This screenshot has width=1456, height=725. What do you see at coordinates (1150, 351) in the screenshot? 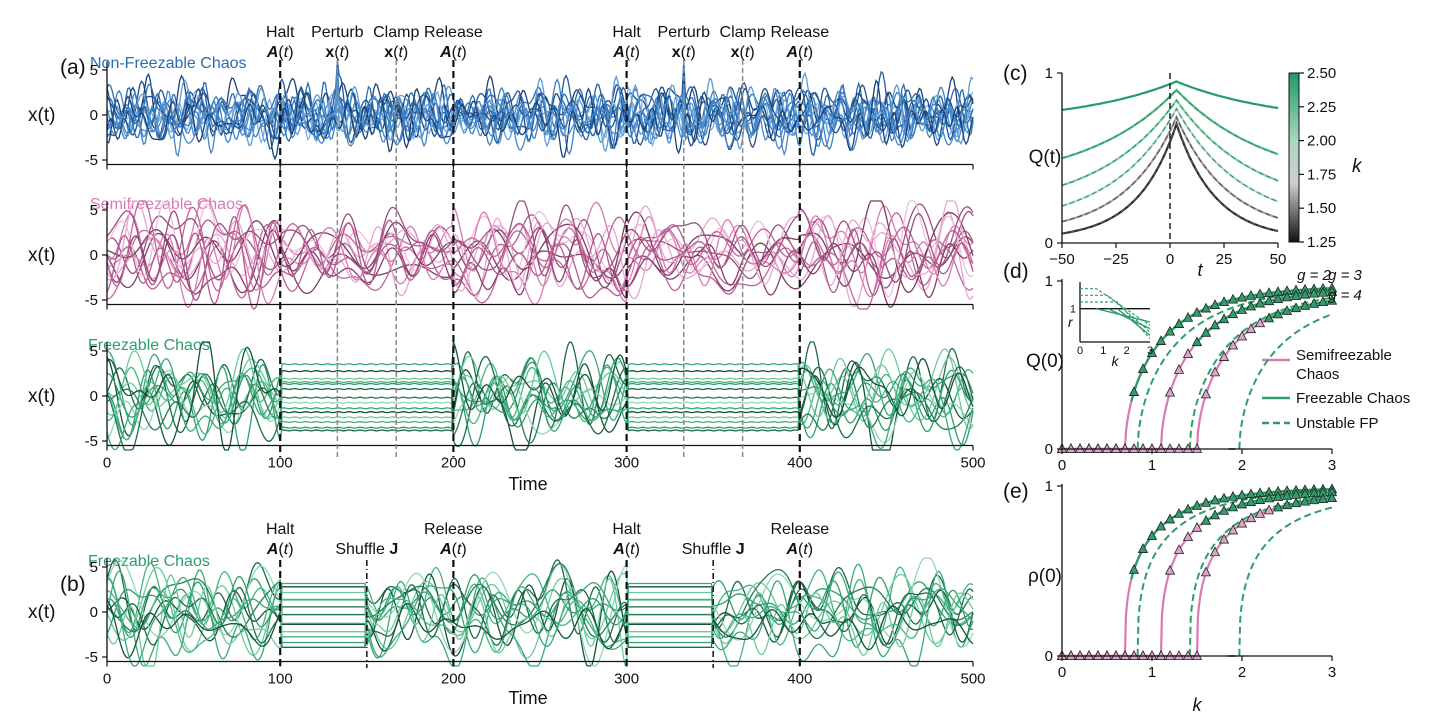
I see `inset-xtick-label: 3` at bounding box center [1150, 351].